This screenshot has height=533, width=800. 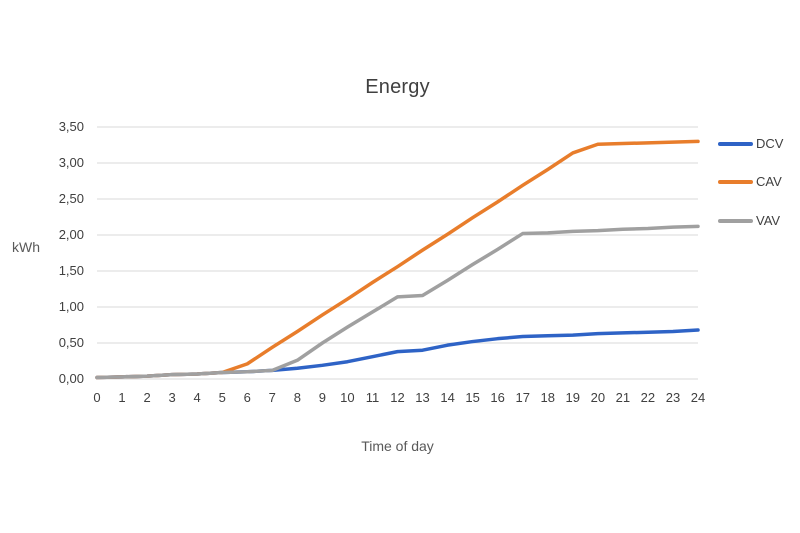 I want to click on legend-item-cav: CAV, so click(x=750, y=181).